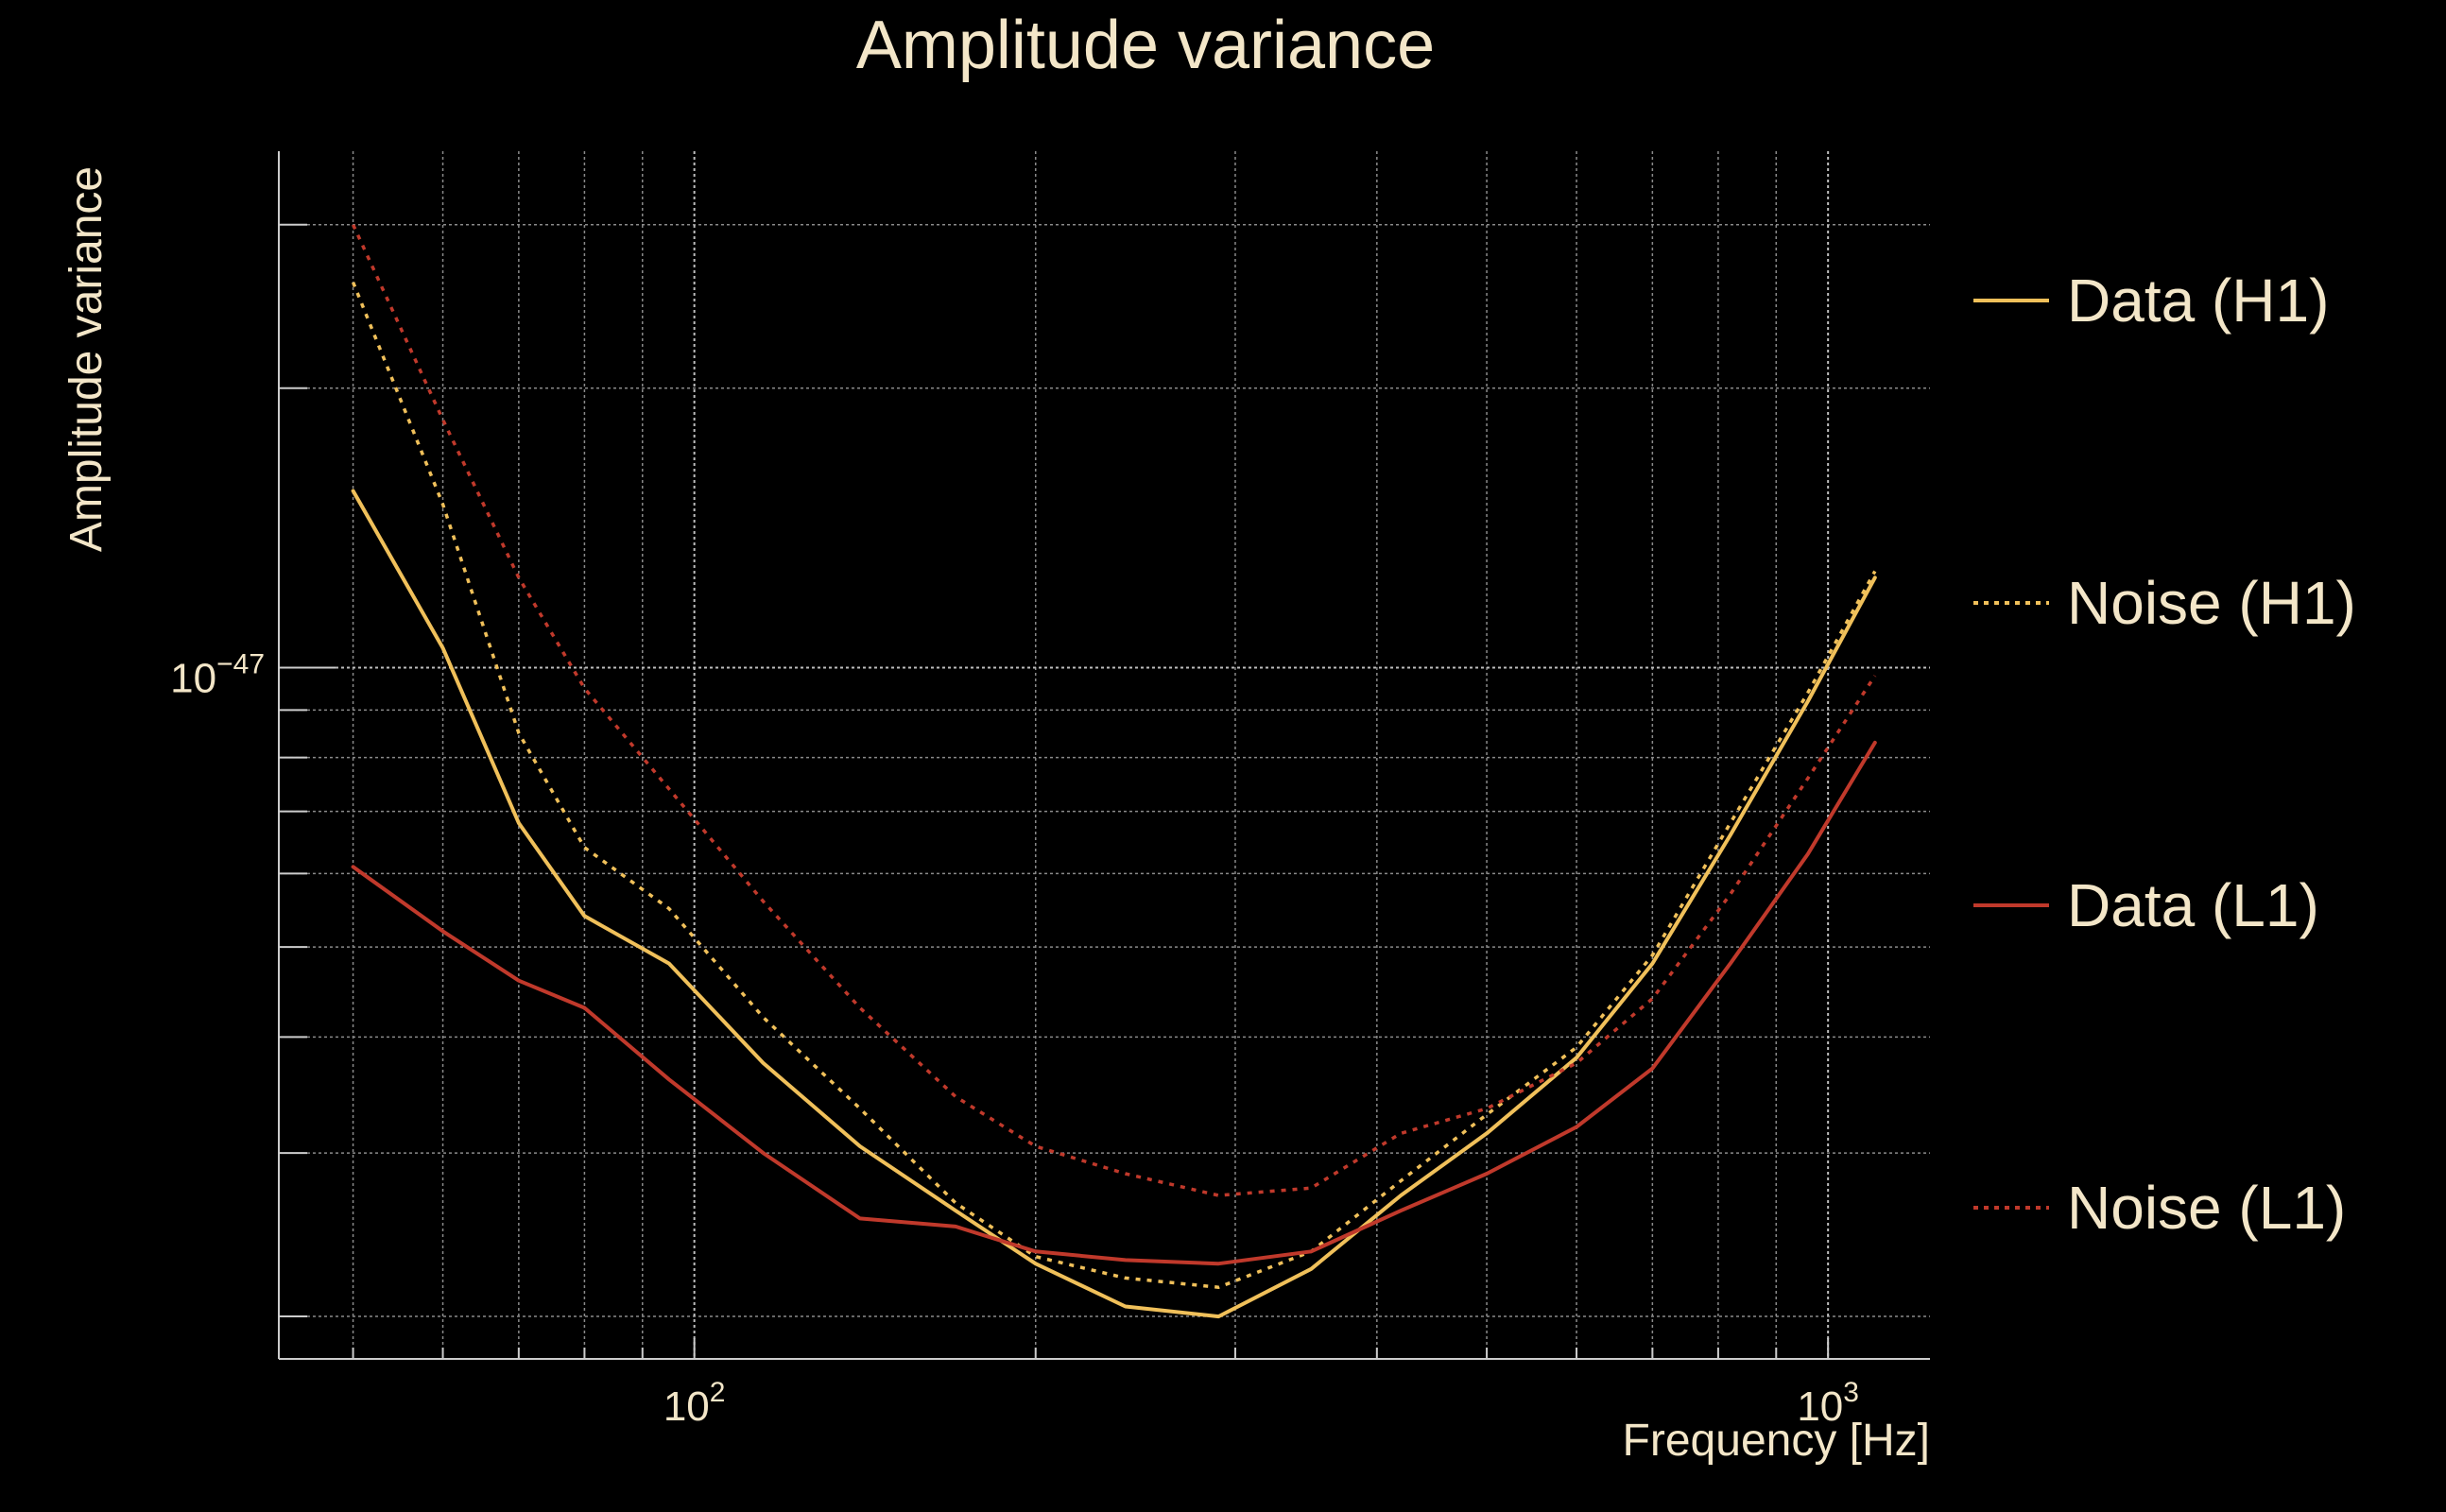 The width and height of the screenshot is (2446, 1512). Describe the element at coordinates (2193, 905) in the screenshot. I see `legend-label-3: Data (L1)` at that location.